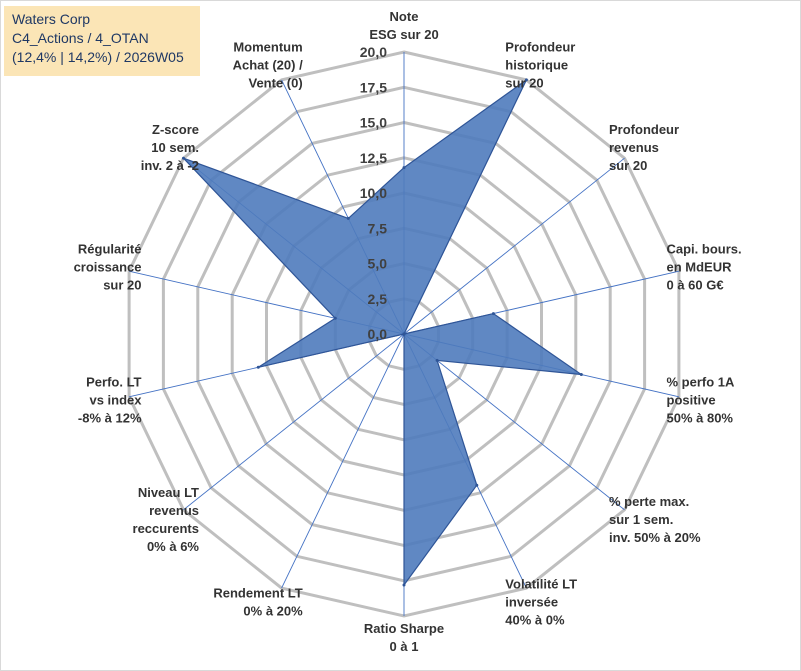  What do you see at coordinates (704, 249) in the screenshot?
I see `axis-label-line: Capi. bours.` at bounding box center [704, 249].